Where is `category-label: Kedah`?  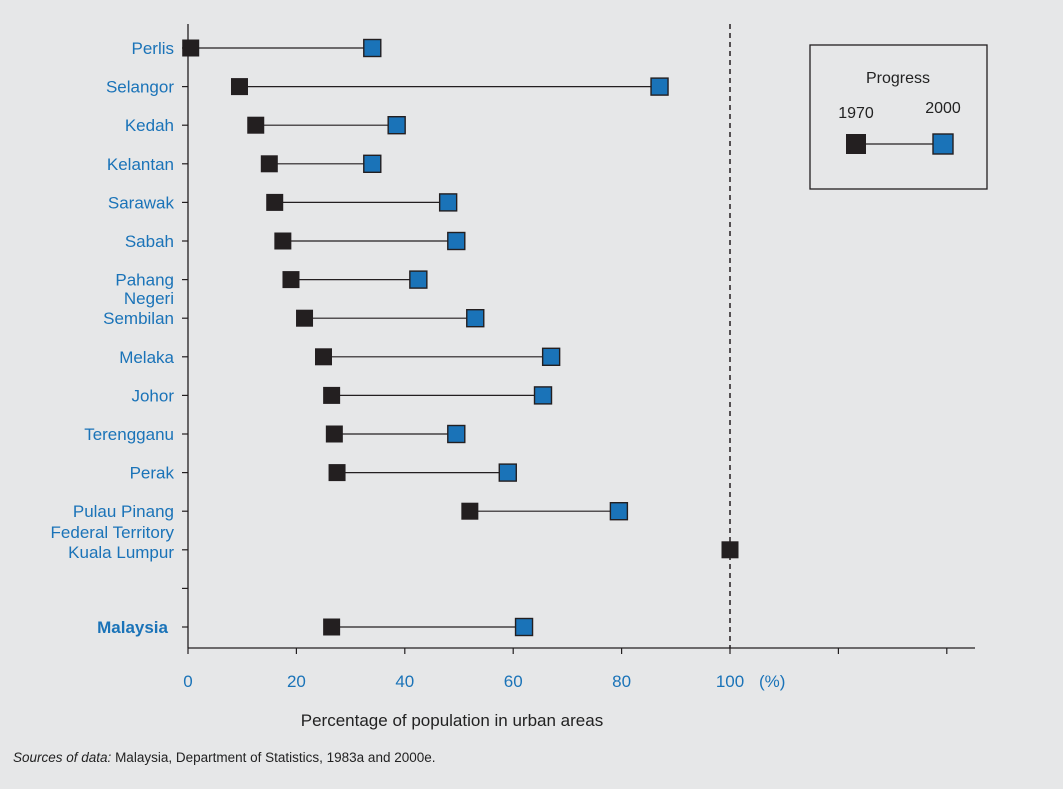
category-label: Kedah is located at coordinates (149, 125).